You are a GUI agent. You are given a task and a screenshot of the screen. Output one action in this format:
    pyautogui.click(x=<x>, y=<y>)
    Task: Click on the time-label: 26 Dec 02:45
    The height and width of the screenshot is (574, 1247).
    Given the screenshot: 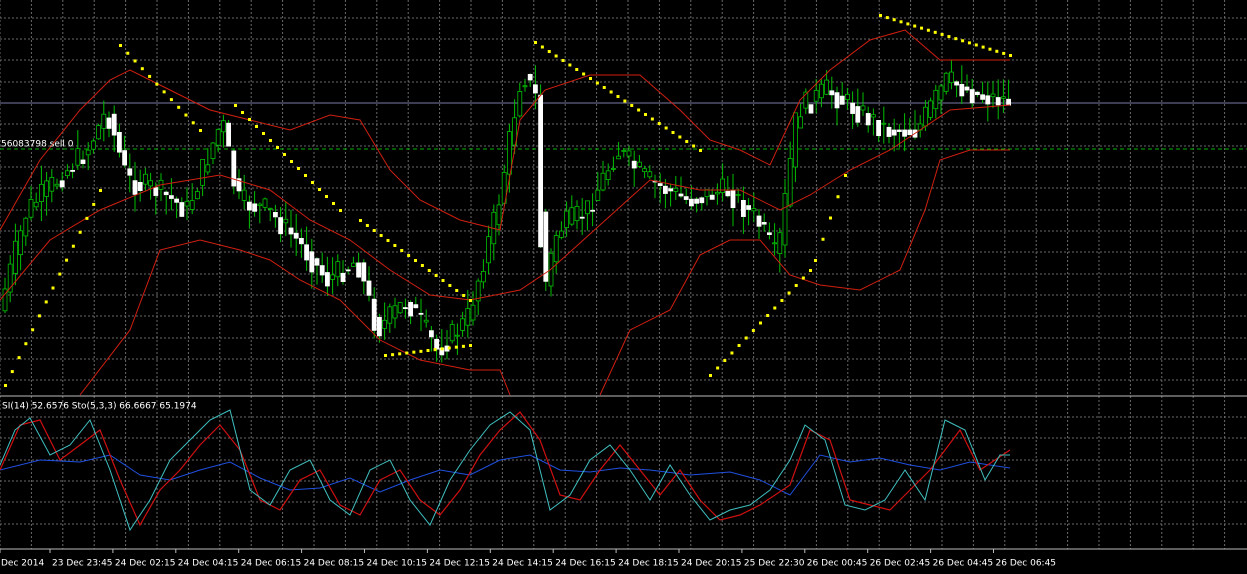 What is the action you would take?
    pyautogui.click(x=900, y=564)
    